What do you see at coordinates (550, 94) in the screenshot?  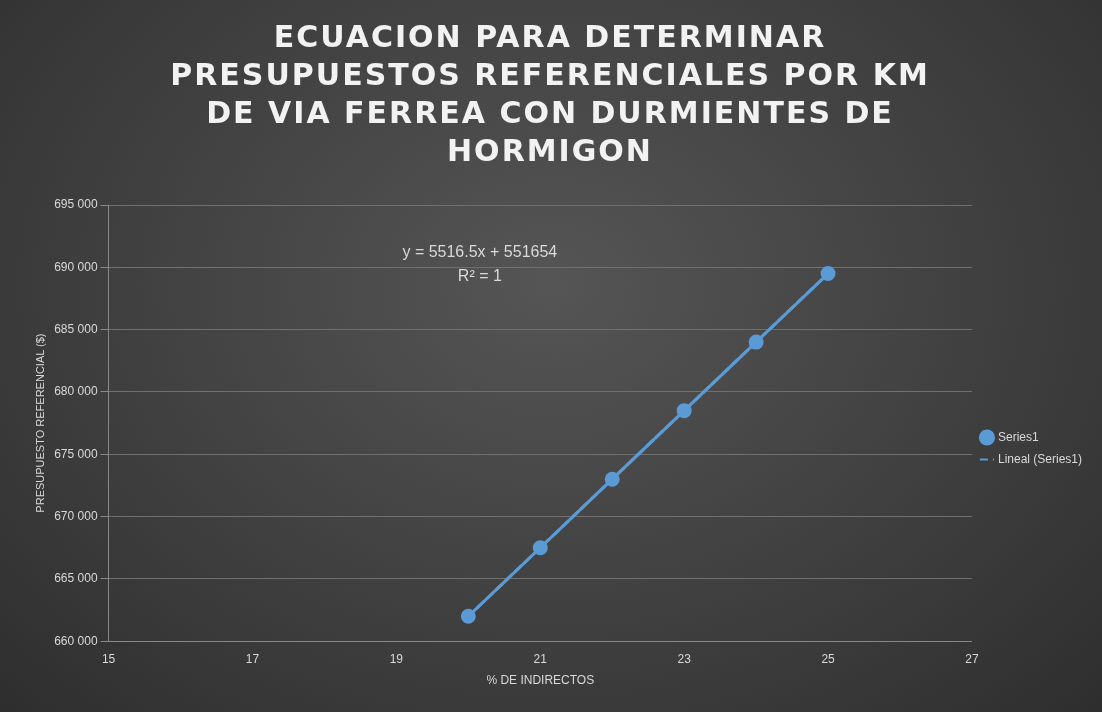 I see `chart-title: ECUACION PARA DETERMINAR PRESUPUESTOS REFERENCIALES POR KM DE VIA FERREA CON DURMIENTES DE HORMIGON` at bounding box center [550, 94].